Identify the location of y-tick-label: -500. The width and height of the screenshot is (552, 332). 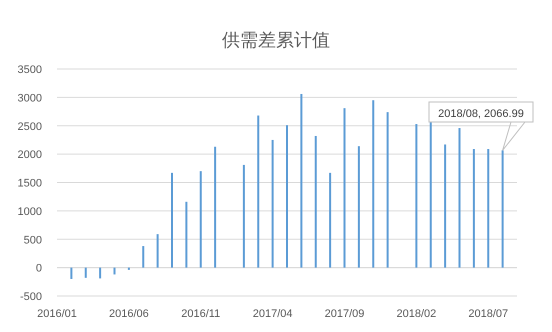
(31, 297).